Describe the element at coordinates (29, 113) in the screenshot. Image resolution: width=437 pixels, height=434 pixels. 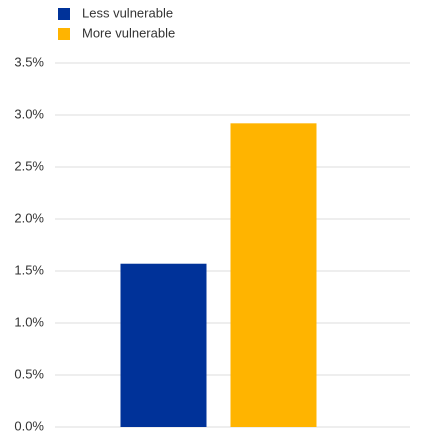
I see `y-tick-label: 3.0%` at that location.